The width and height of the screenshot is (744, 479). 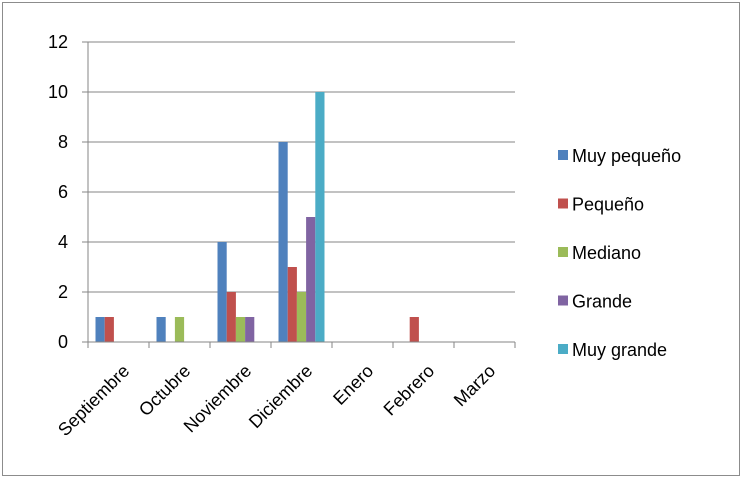 I want to click on bar-grande-noviembre, so click(x=250, y=329).